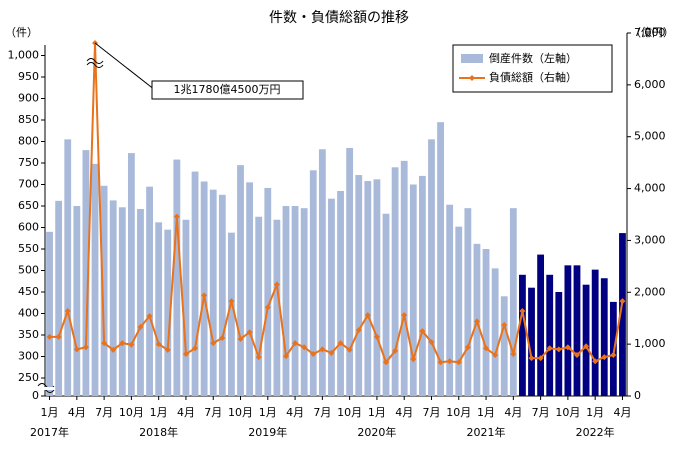 The width and height of the screenshot is (678, 451). Describe the element at coordinates (652, 32) in the screenshot. I see `y2-axis-label: （億円）` at that location.